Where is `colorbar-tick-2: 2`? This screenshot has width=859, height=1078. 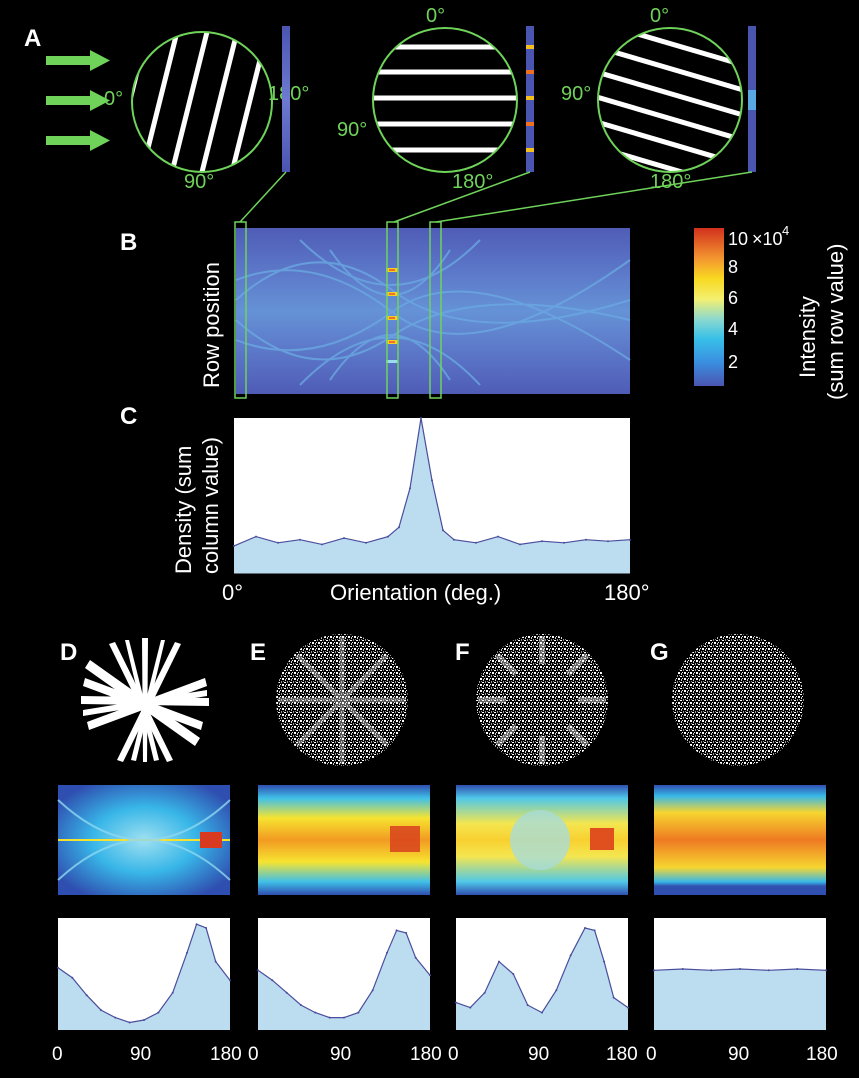
colorbar-tick-2: 2 is located at coordinates (733, 362).